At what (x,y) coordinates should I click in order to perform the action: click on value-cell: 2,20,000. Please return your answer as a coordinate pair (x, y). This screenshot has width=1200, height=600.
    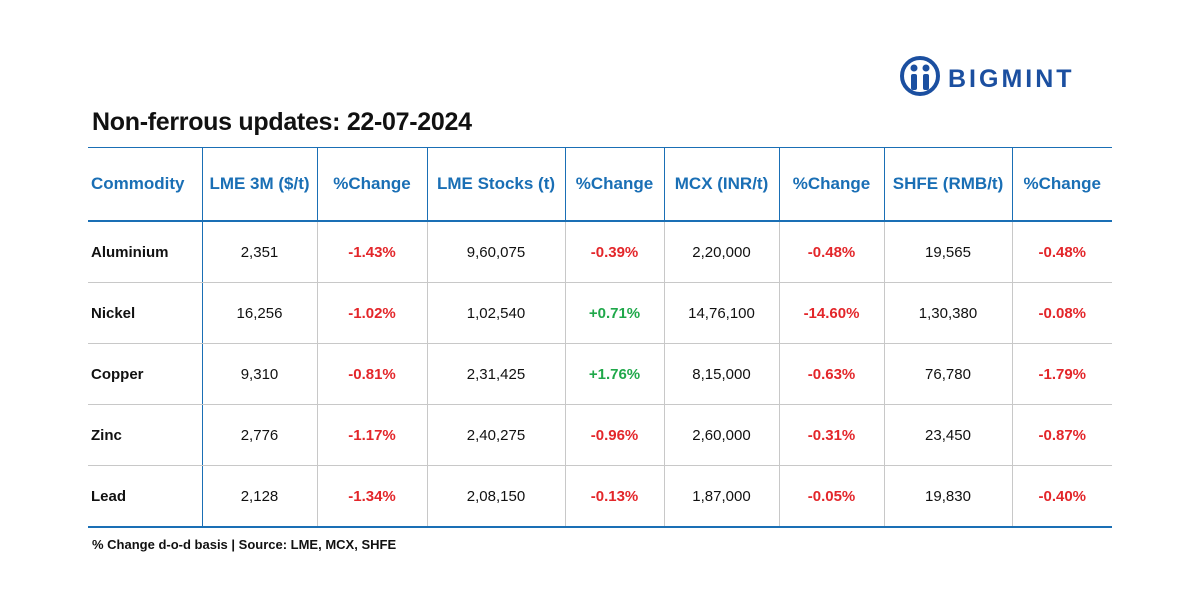
    Looking at the image, I should click on (721, 252).